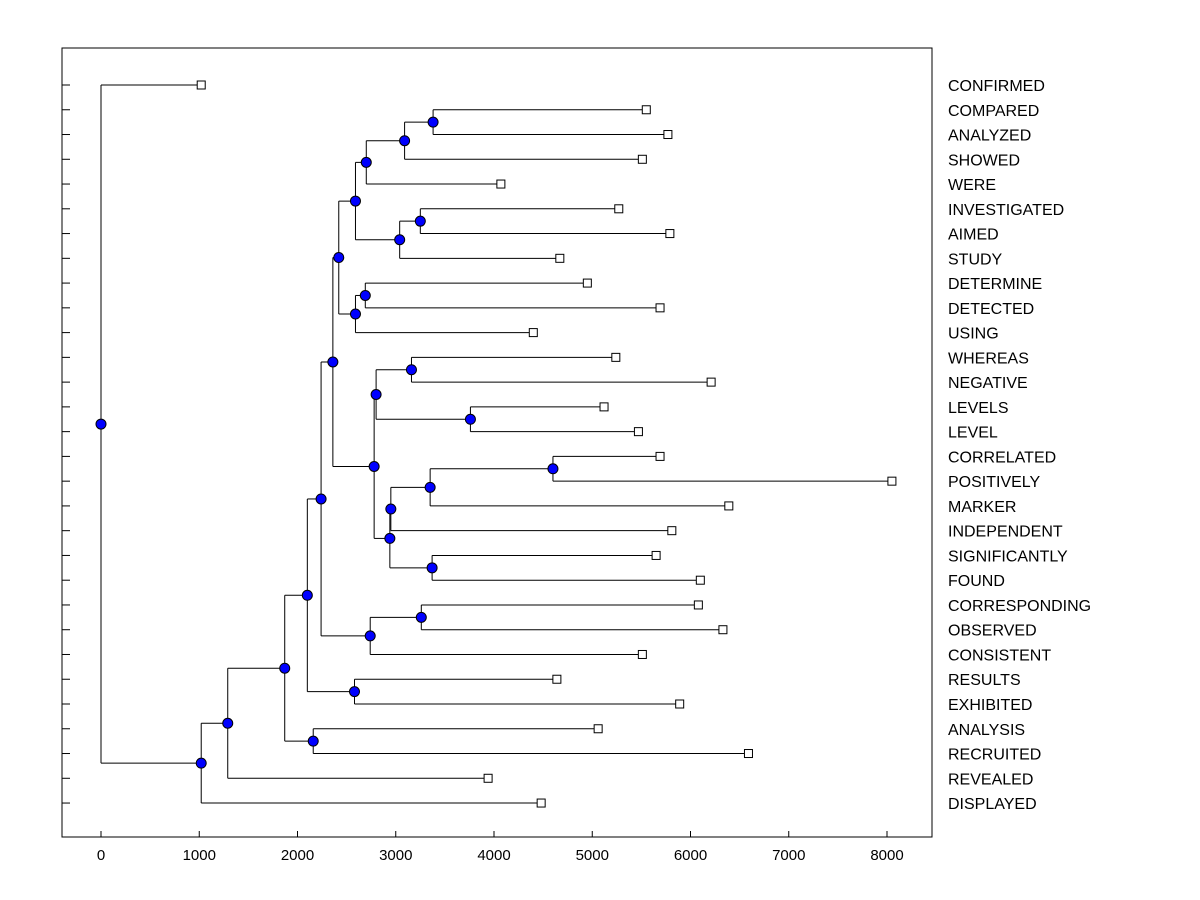 This screenshot has width=1200, height=900. I want to click on x-tick-label: 1000, so click(199, 855).